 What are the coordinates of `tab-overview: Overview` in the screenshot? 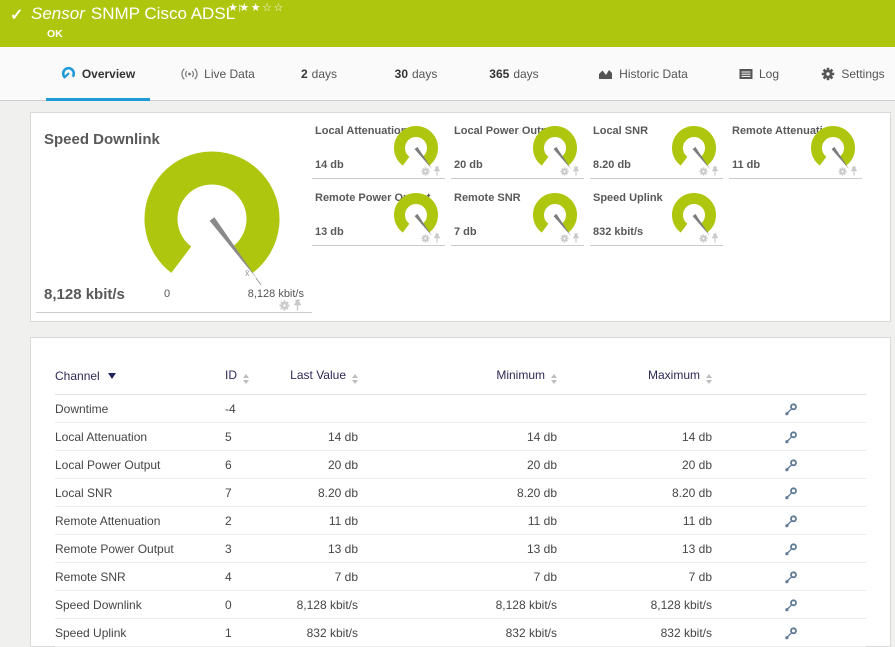 It's located at (98, 74).